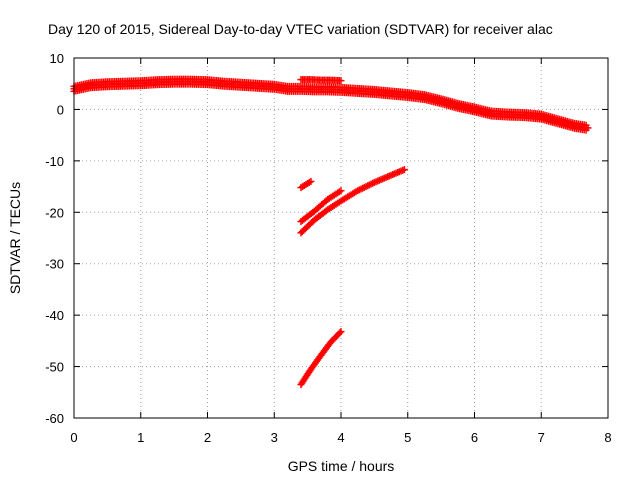 The height and width of the screenshot is (485, 640). Describe the element at coordinates (54, 418) in the screenshot. I see `y-tick-label: -60` at that location.